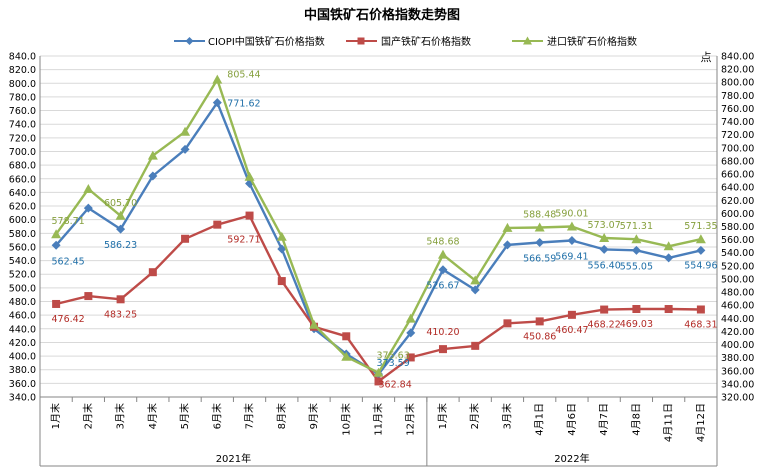 The height and width of the screenshot is (468, 764). What do you see at coordinates (22, 166) in the screenshot?
I see `y-tick-label-left: 680.0` at bounding box center [22, 166].